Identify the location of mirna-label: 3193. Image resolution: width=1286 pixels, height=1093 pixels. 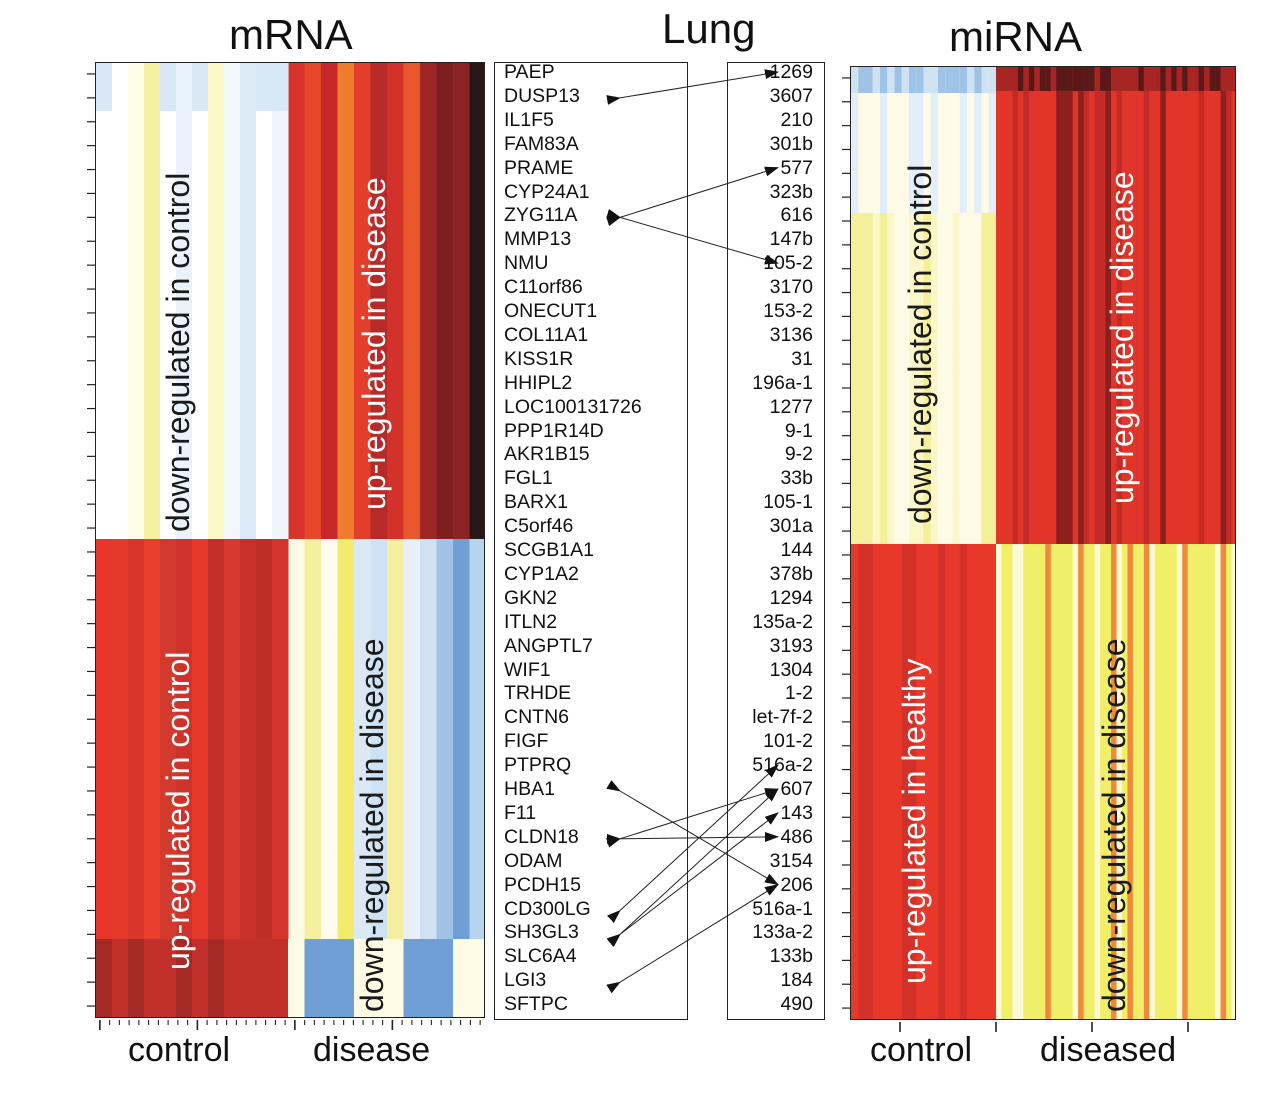
(791, 645).